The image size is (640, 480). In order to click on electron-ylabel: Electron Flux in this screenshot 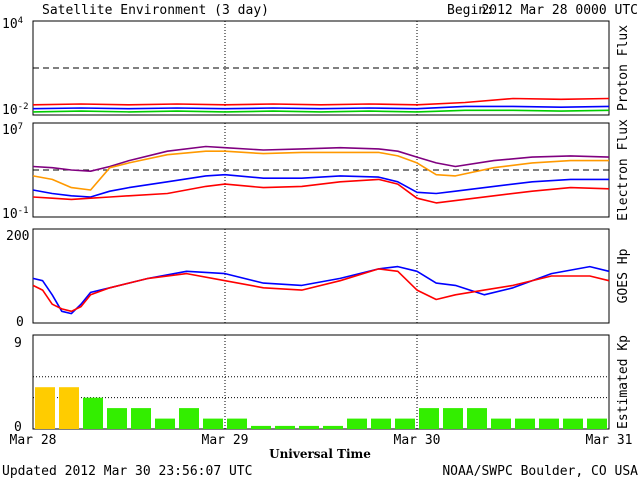, I will do `click(623, 170)`.